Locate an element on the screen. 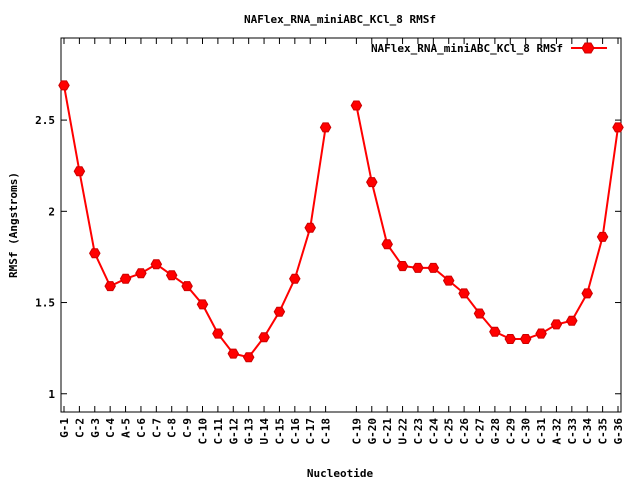 This screenshot has width=640, height=480. x-tick-label: C-26 is located at coordinates (464, 431).